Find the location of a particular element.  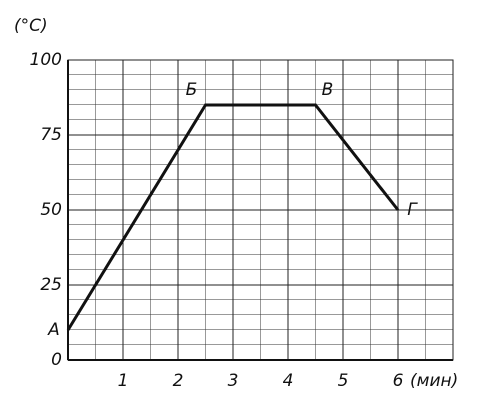

x-axis-label: (мин) is located at coordinates (434, 381).